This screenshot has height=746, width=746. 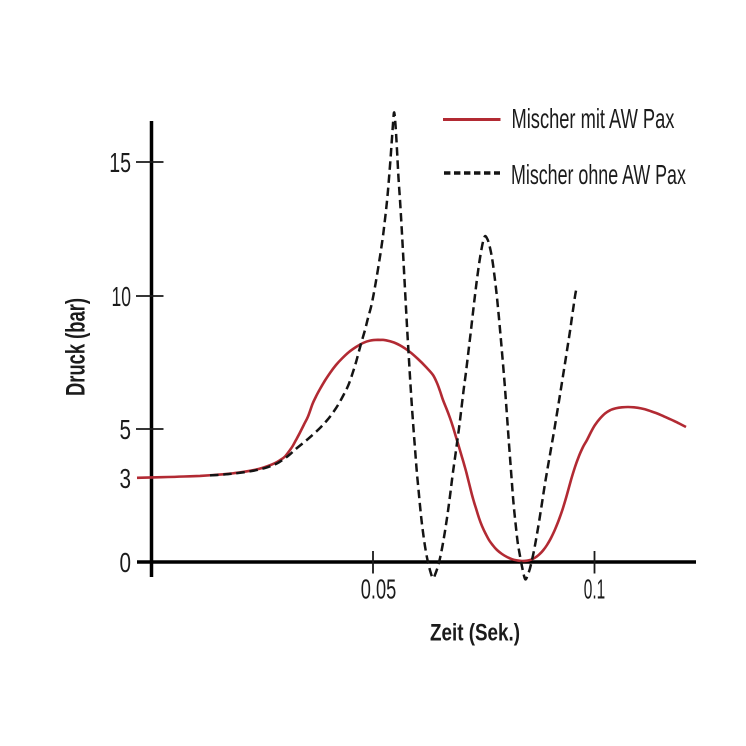 What do you see at coordinates (120, 163) in the screenshot?
I see `svg-text: 15` at bounding box center [120, 163].